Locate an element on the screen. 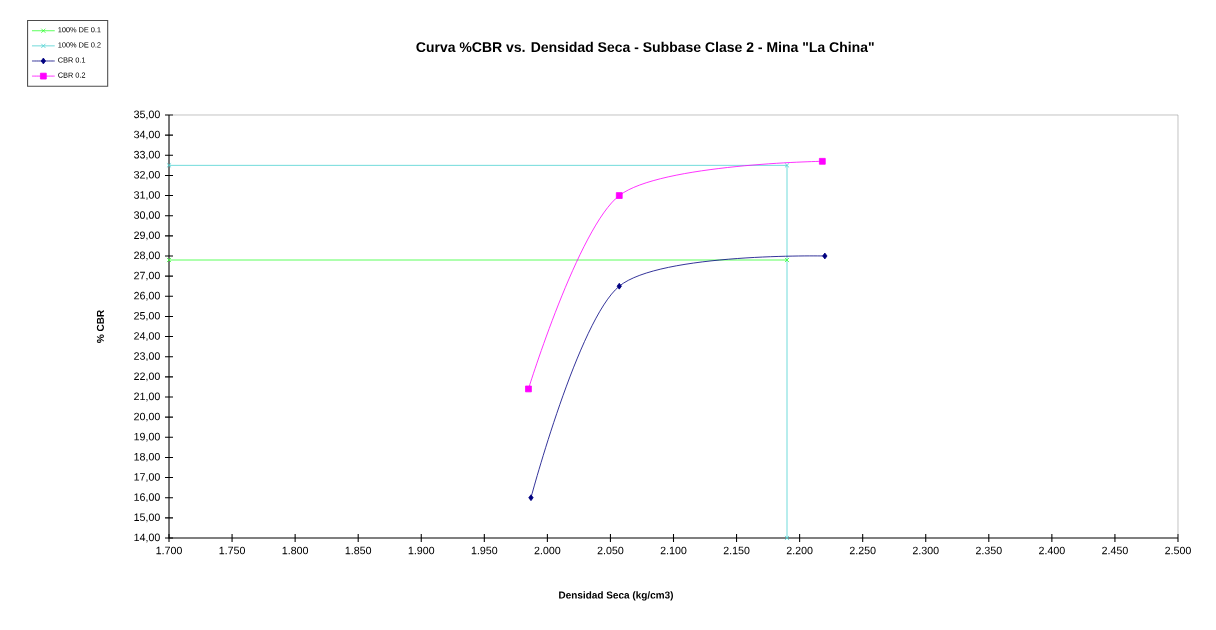  y-tick-label: 34,00 is located at coordinates (147, 135).